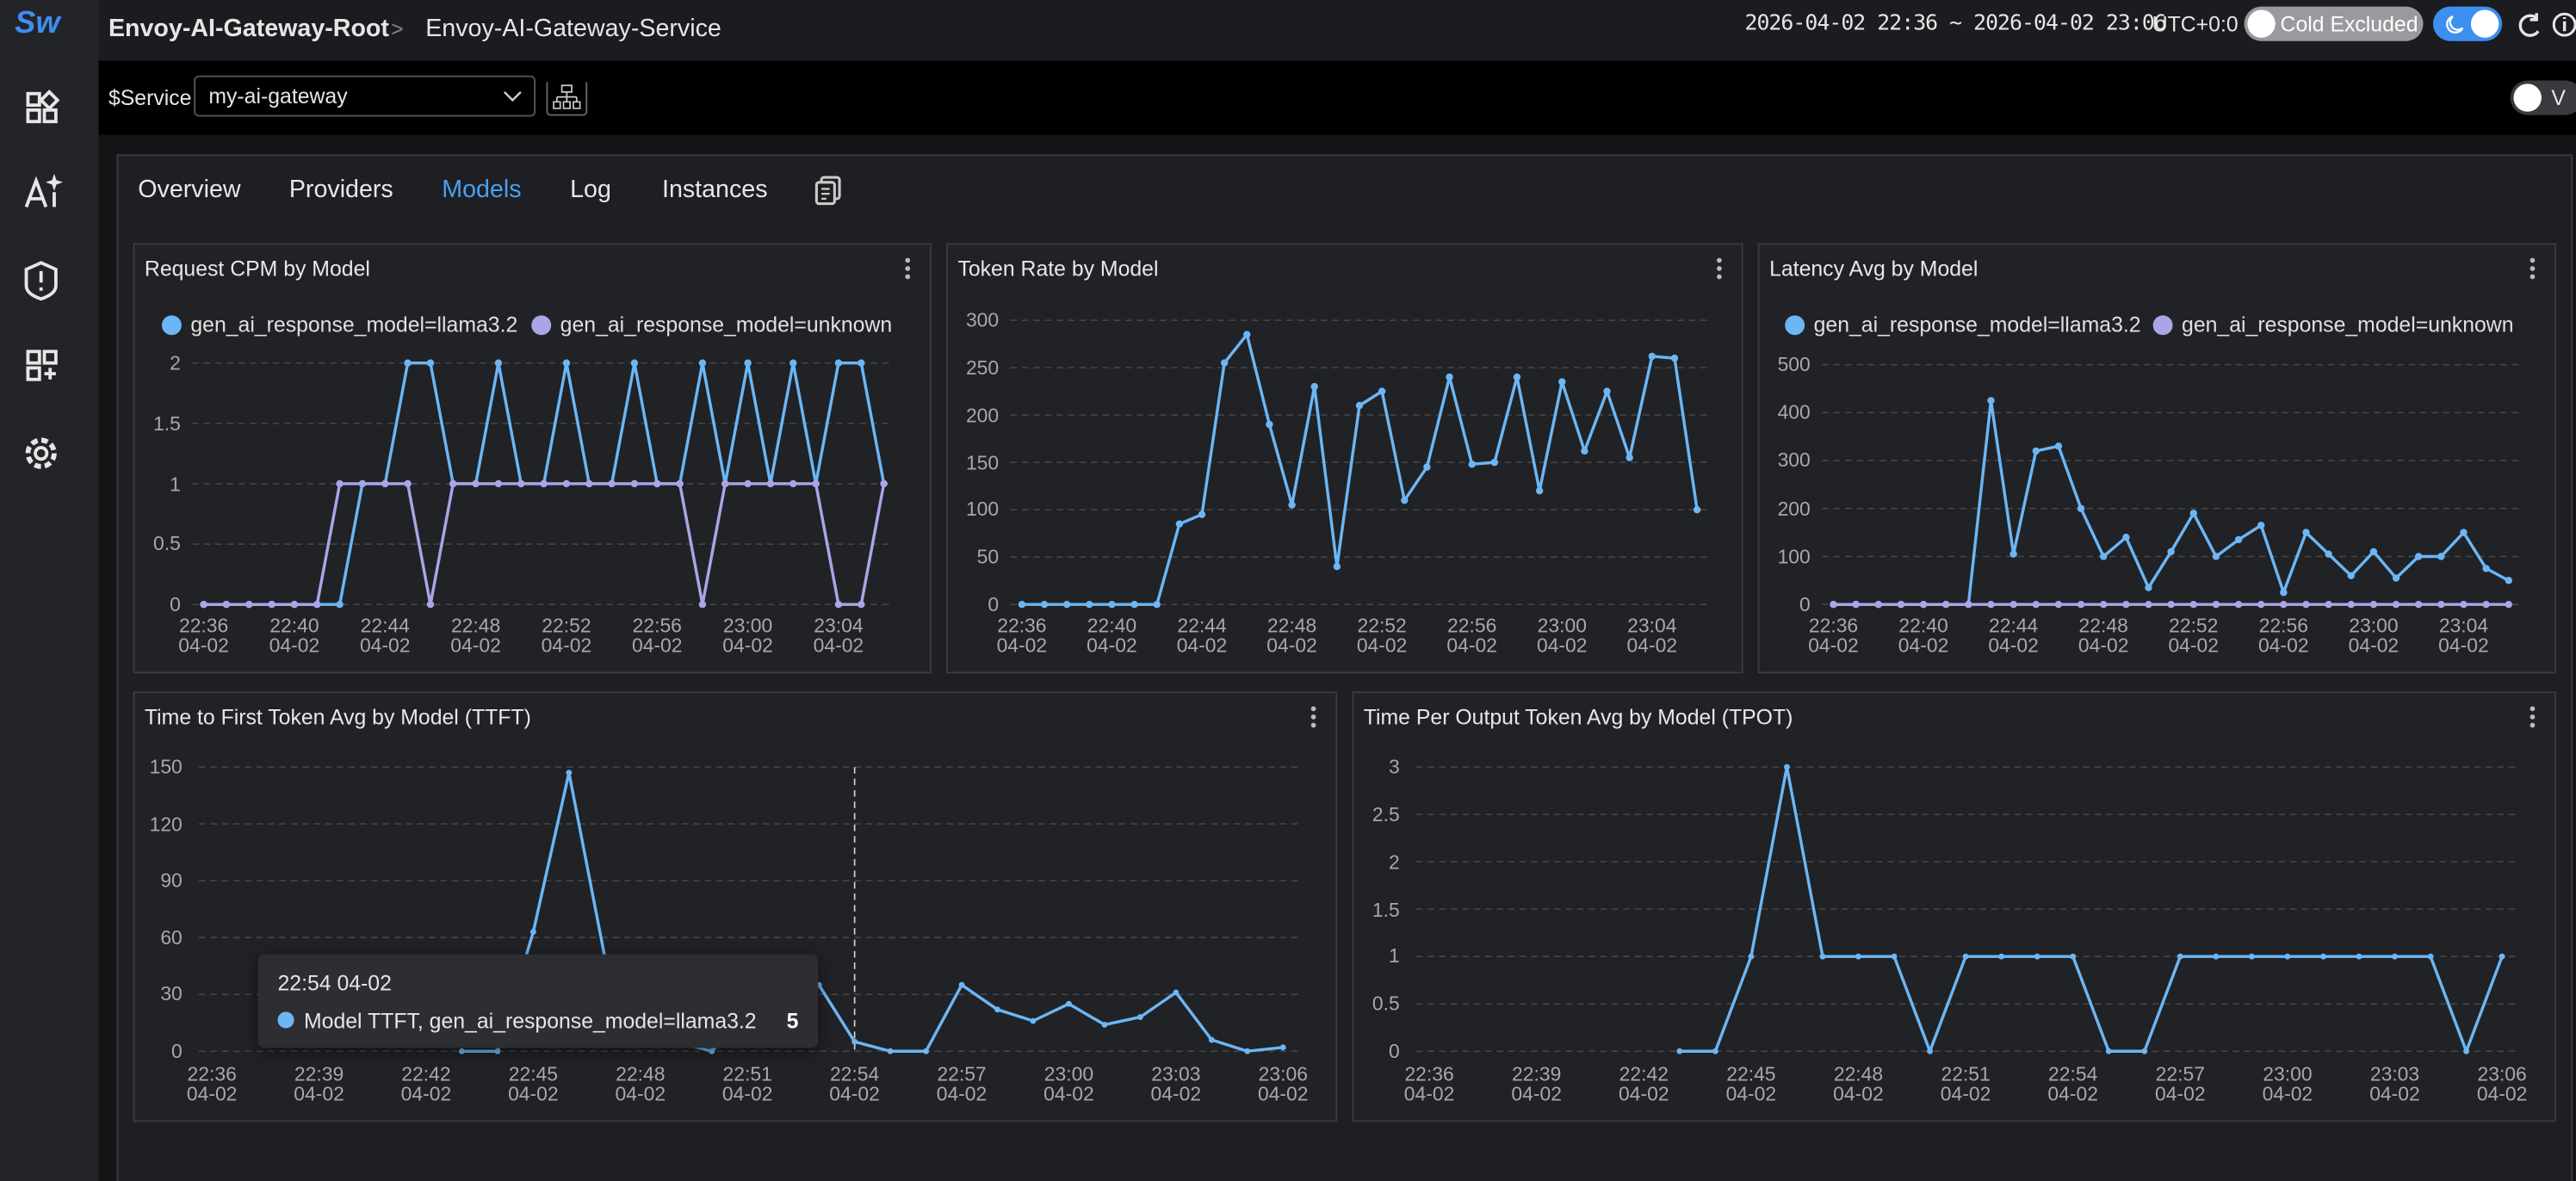  Describe the element at coordinates (966, 368) in the screenshot. I see `y-tick-label: 250` at that location.